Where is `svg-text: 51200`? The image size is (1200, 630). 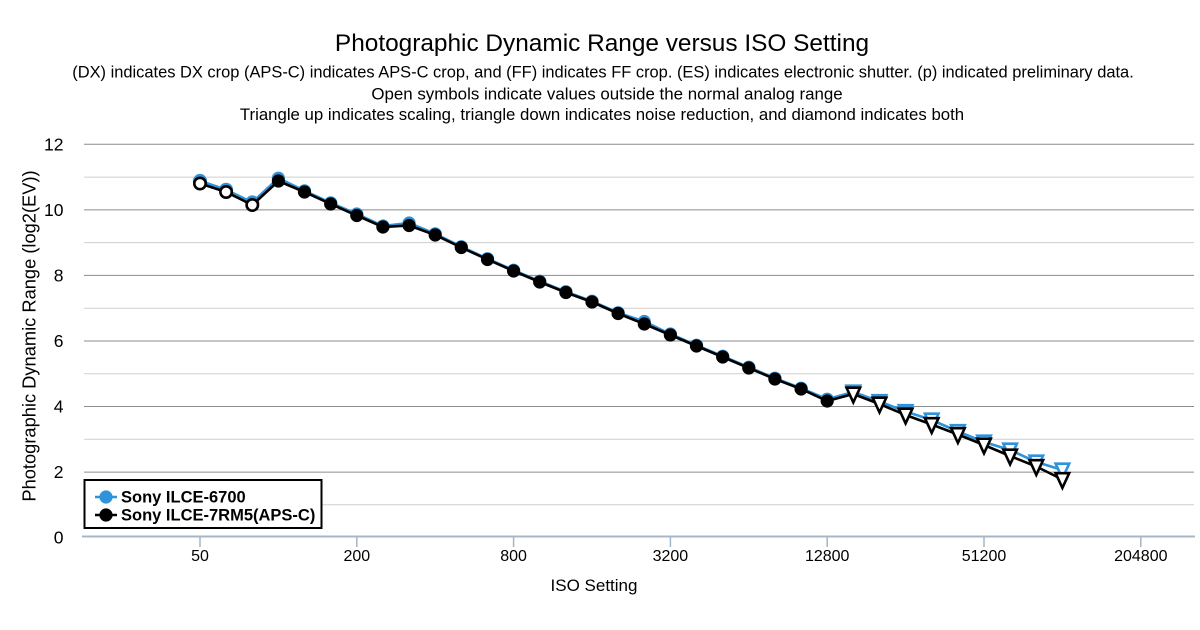
svg-text: 51200 is located at coordinates (984, 556).